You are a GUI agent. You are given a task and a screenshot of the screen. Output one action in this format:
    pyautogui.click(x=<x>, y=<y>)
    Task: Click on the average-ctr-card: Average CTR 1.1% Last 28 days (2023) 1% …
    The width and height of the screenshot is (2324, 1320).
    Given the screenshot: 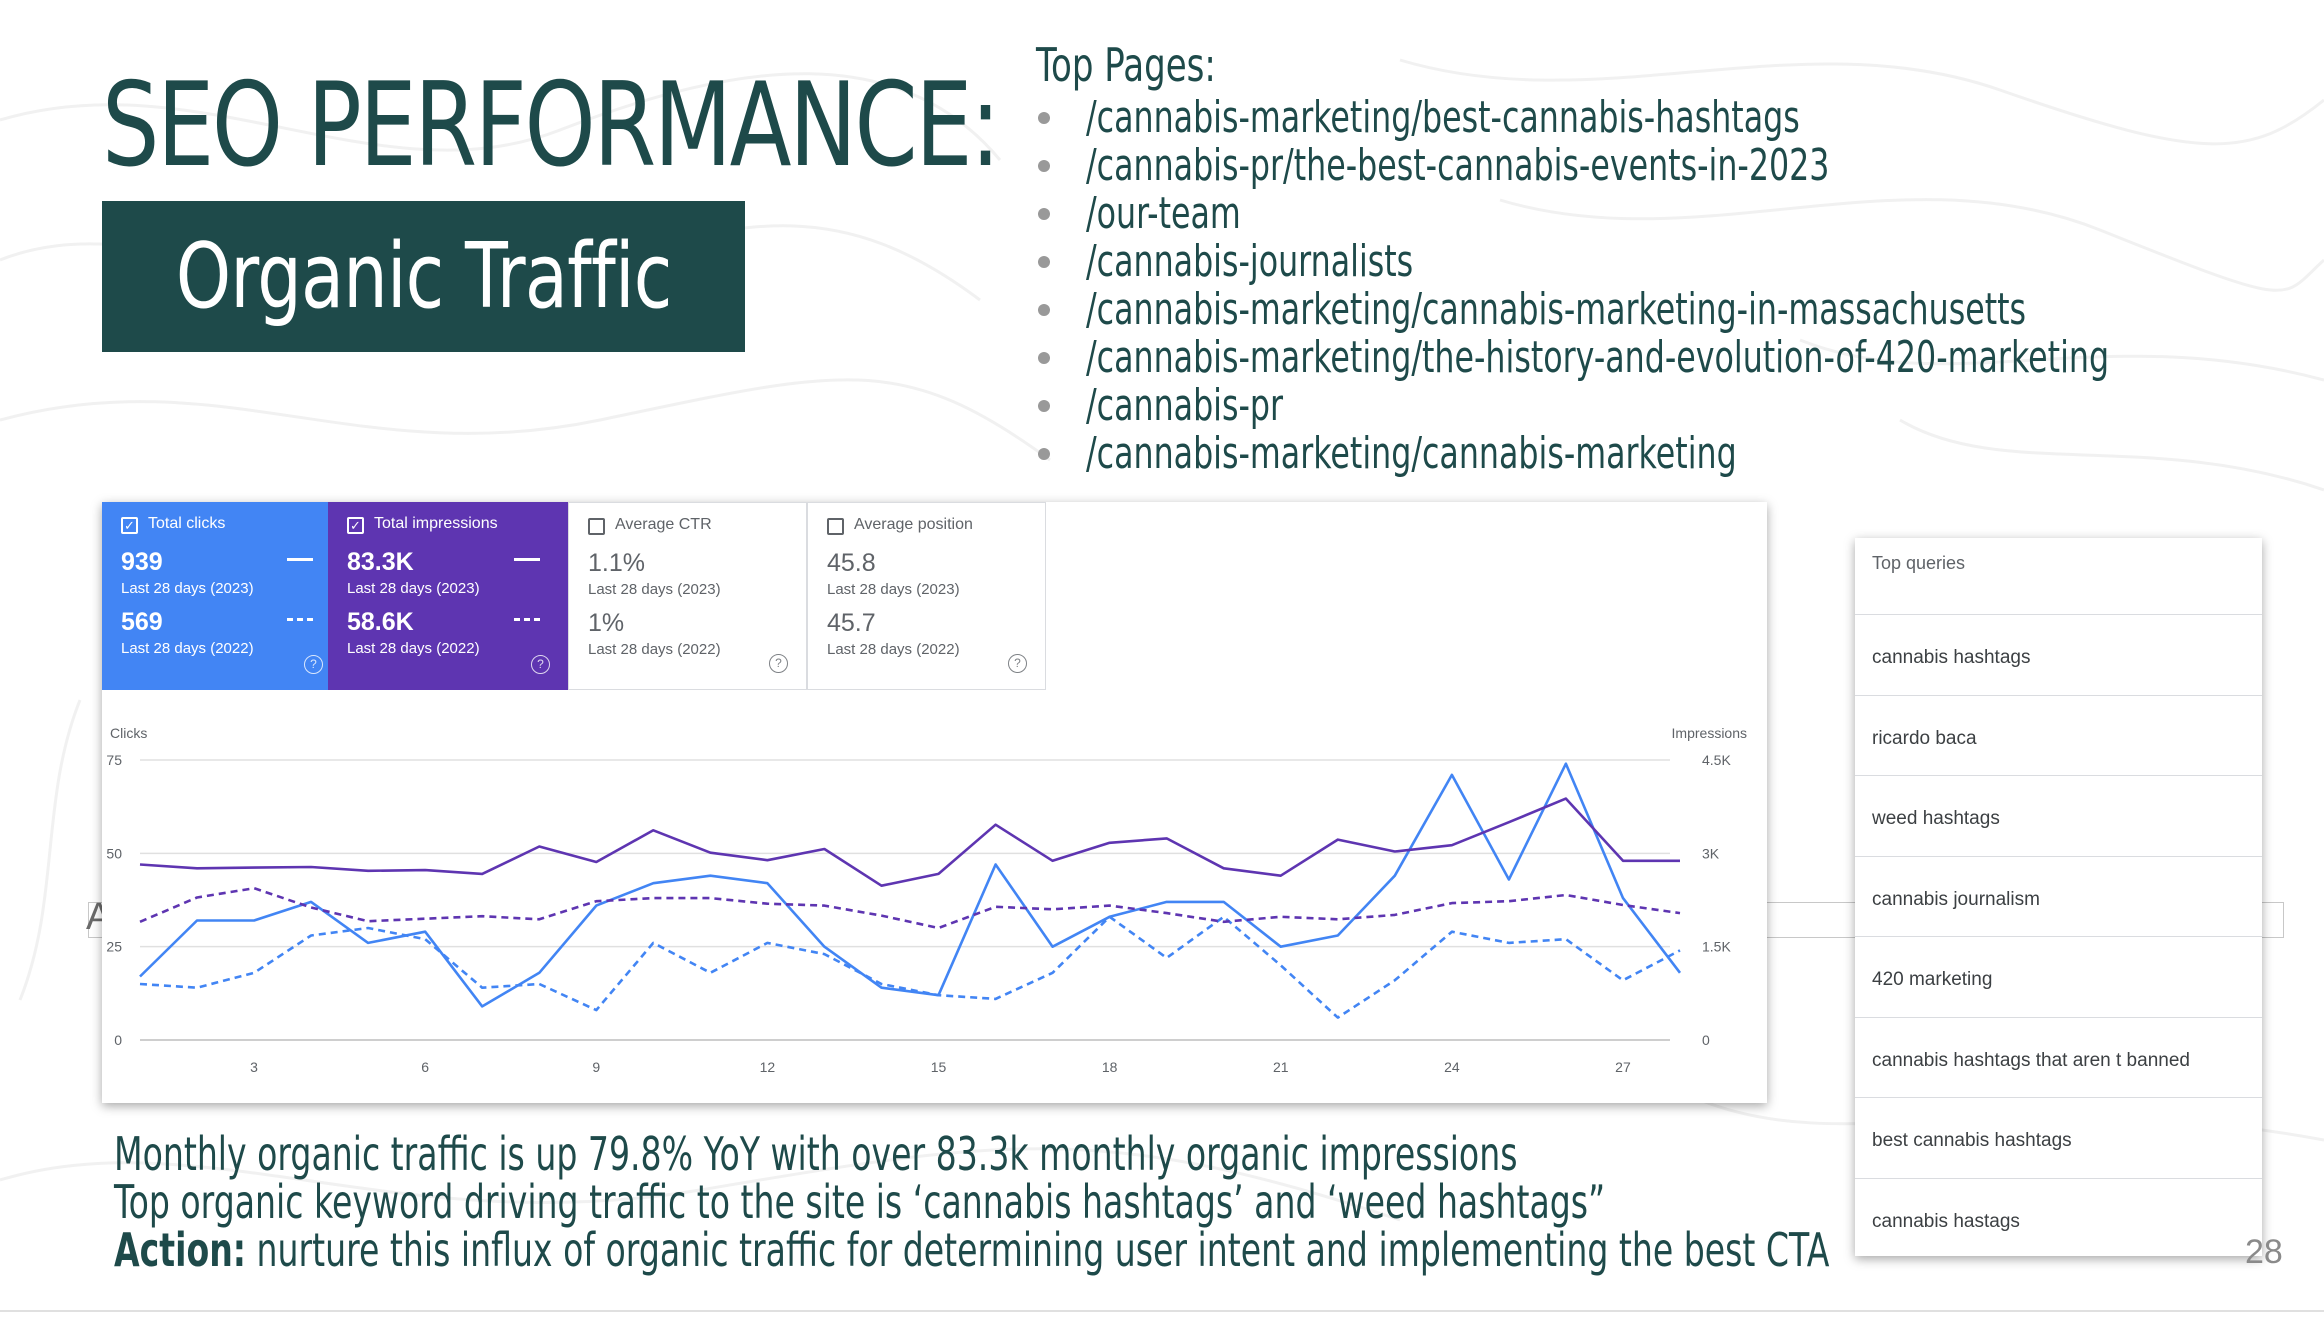 What is the action you would take?
    pyautogui.click(x=687, y=596)
    